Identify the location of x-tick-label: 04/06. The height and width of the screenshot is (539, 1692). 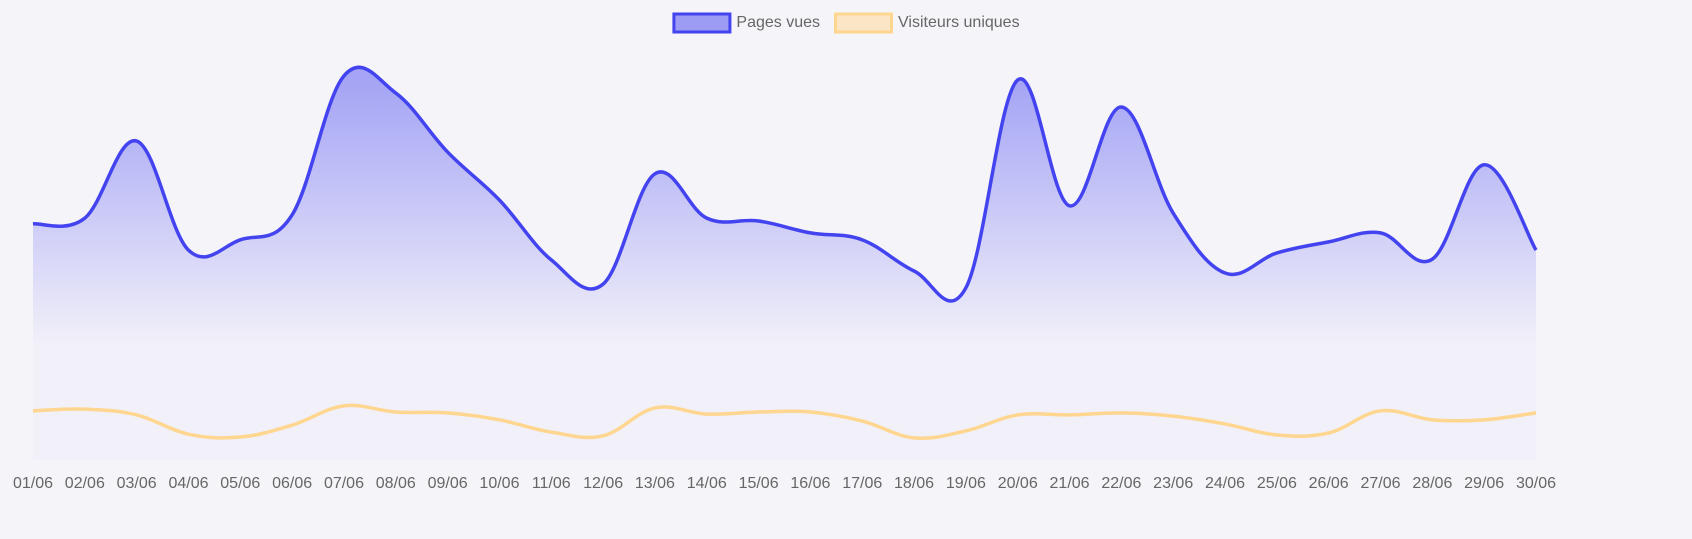
(188, 483).